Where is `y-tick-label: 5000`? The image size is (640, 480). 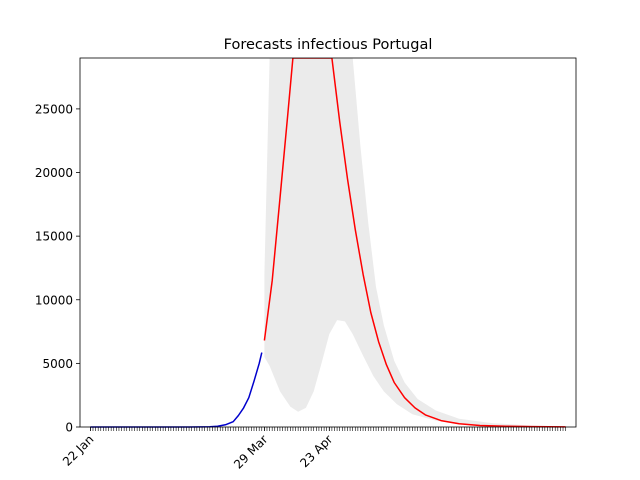 y-tick-label: 5000 is located at coordinates (57, 364).